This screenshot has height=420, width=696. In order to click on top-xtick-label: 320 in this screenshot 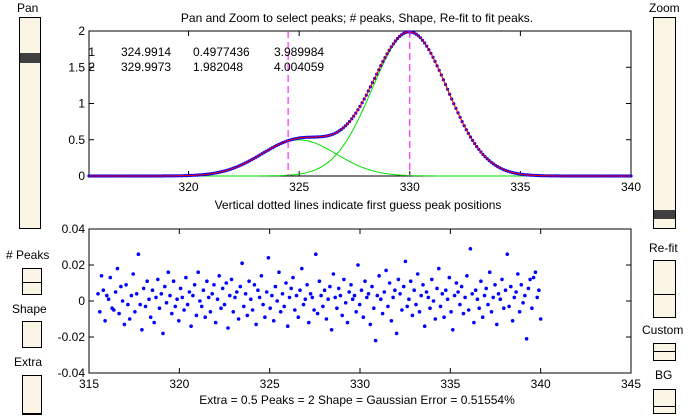, I will do `click(189, 187)`.